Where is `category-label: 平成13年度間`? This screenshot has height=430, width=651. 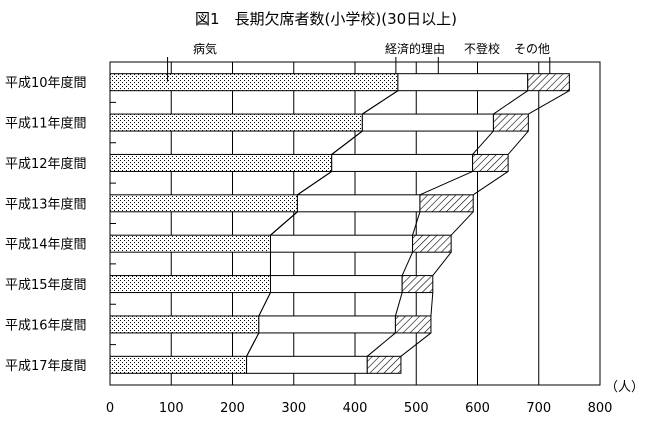 category-label: 平成13年度間 is located at coordinates (46, 204).